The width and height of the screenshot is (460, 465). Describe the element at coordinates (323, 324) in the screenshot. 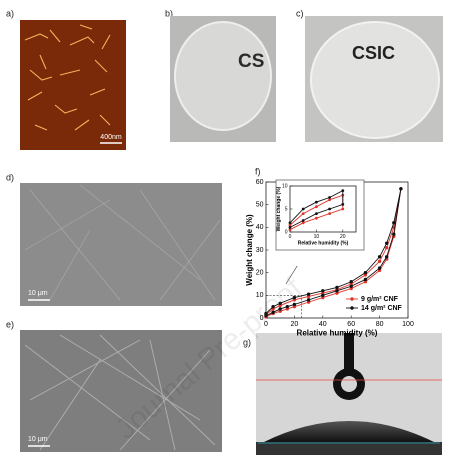

I see `x-tick-label: 40` at that location.